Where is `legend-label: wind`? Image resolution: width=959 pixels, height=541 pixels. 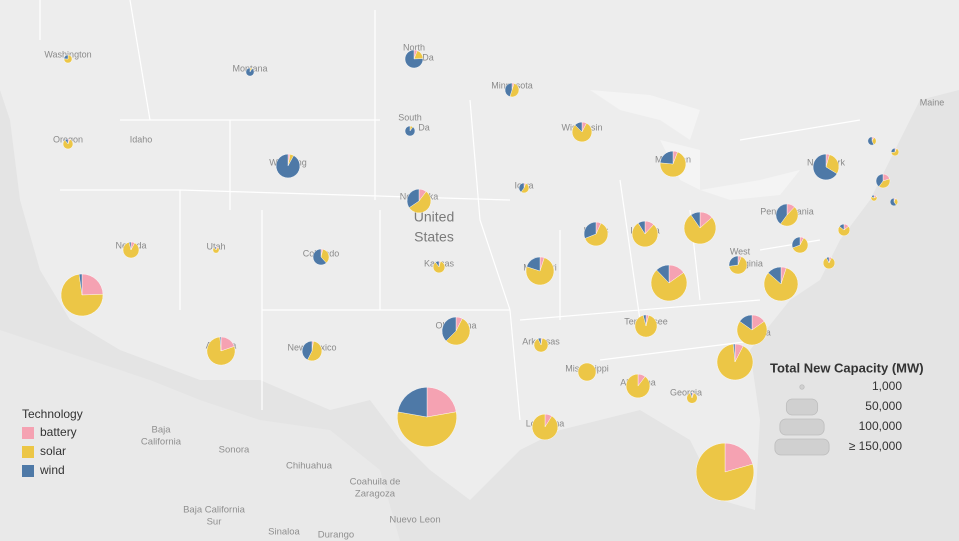 legend-label: wind is located at coordinates (52, 470).